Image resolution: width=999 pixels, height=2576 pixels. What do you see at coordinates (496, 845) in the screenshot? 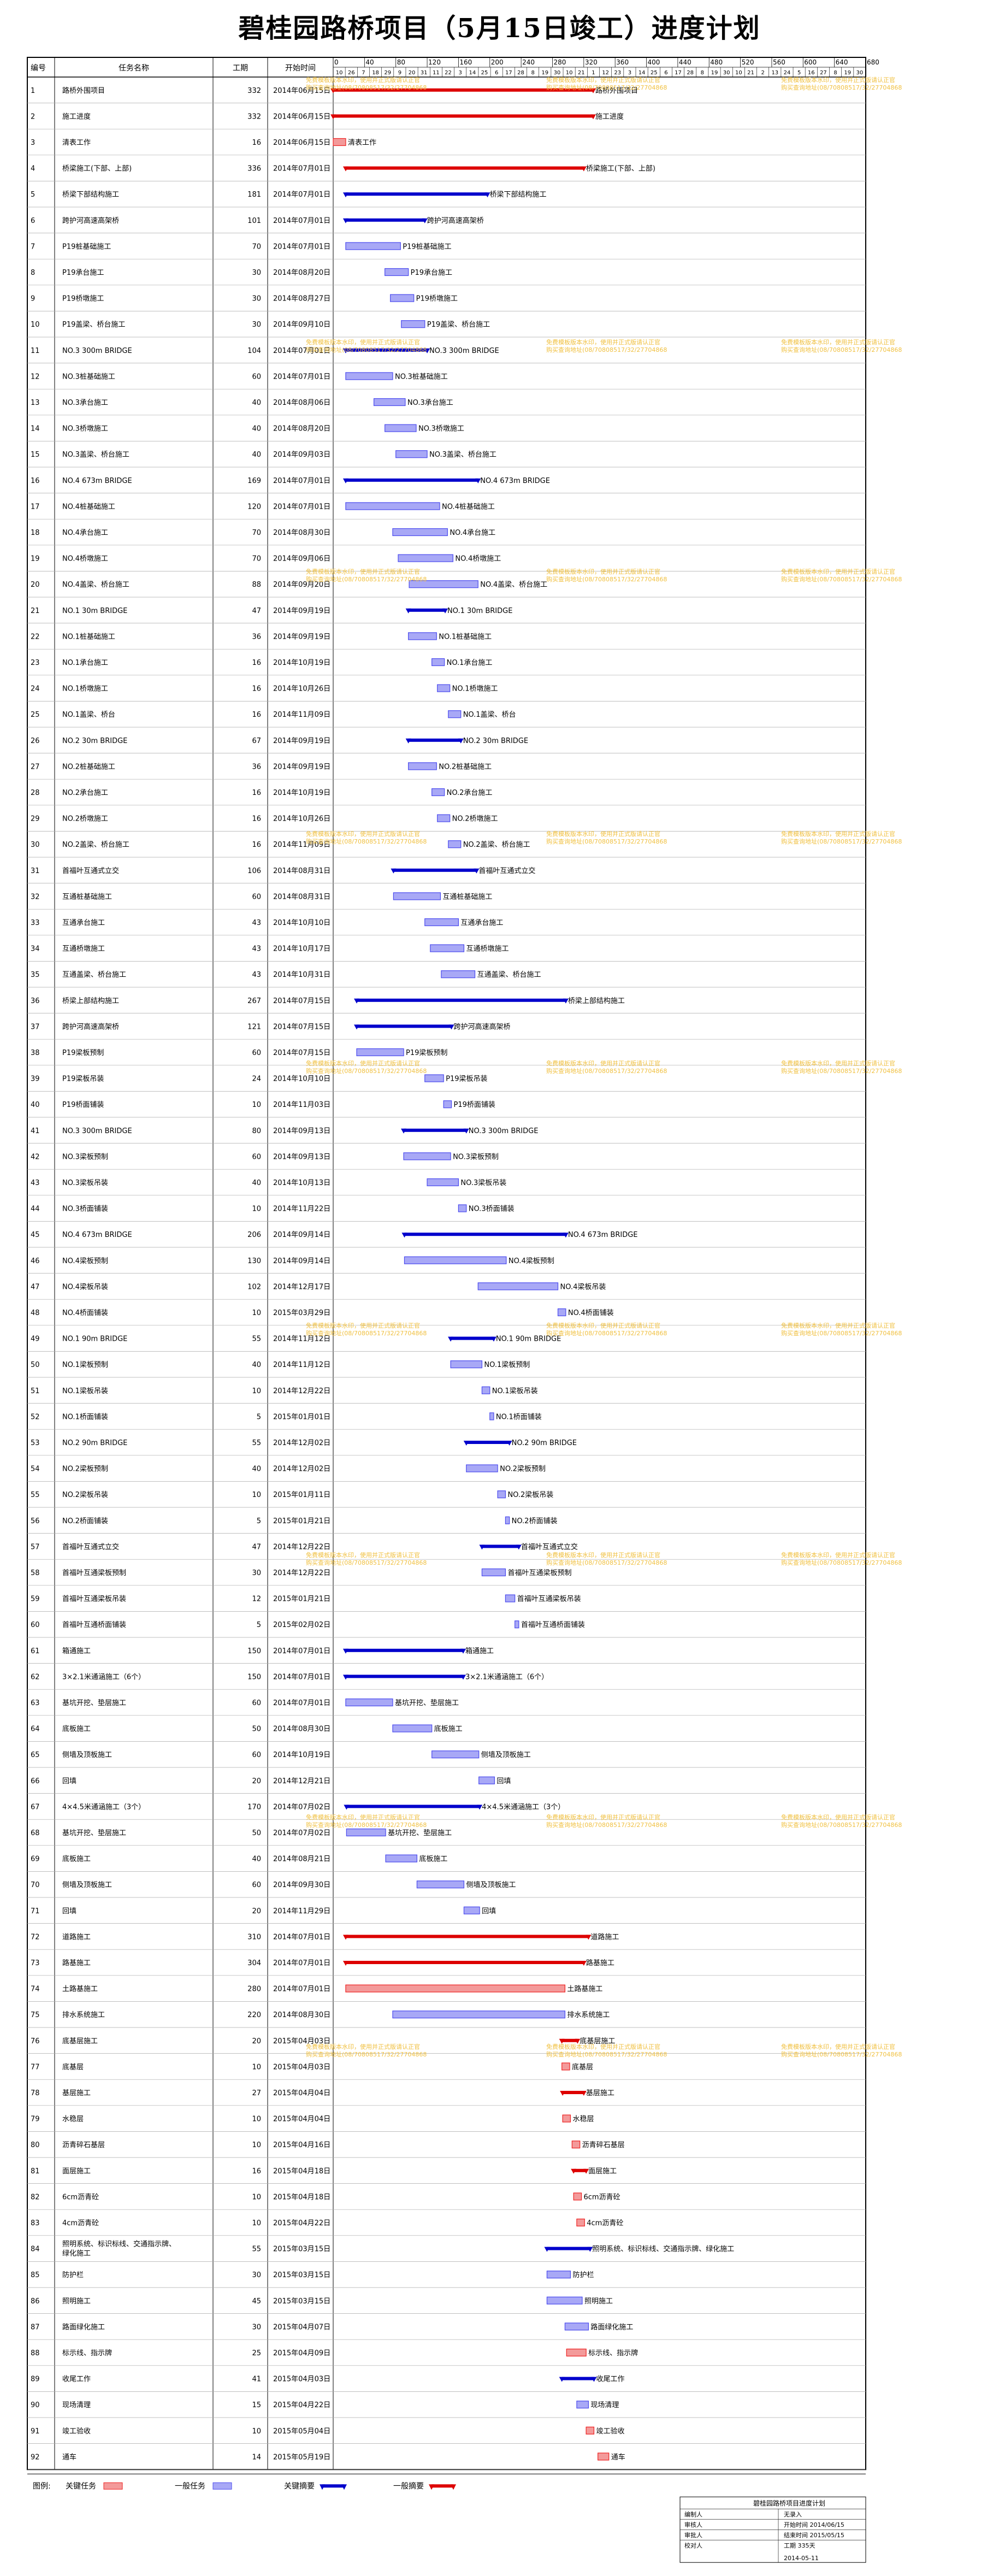
I see `task-bar-label: NO.2盖梁、桥台施工` at bounding box center [496, 845].